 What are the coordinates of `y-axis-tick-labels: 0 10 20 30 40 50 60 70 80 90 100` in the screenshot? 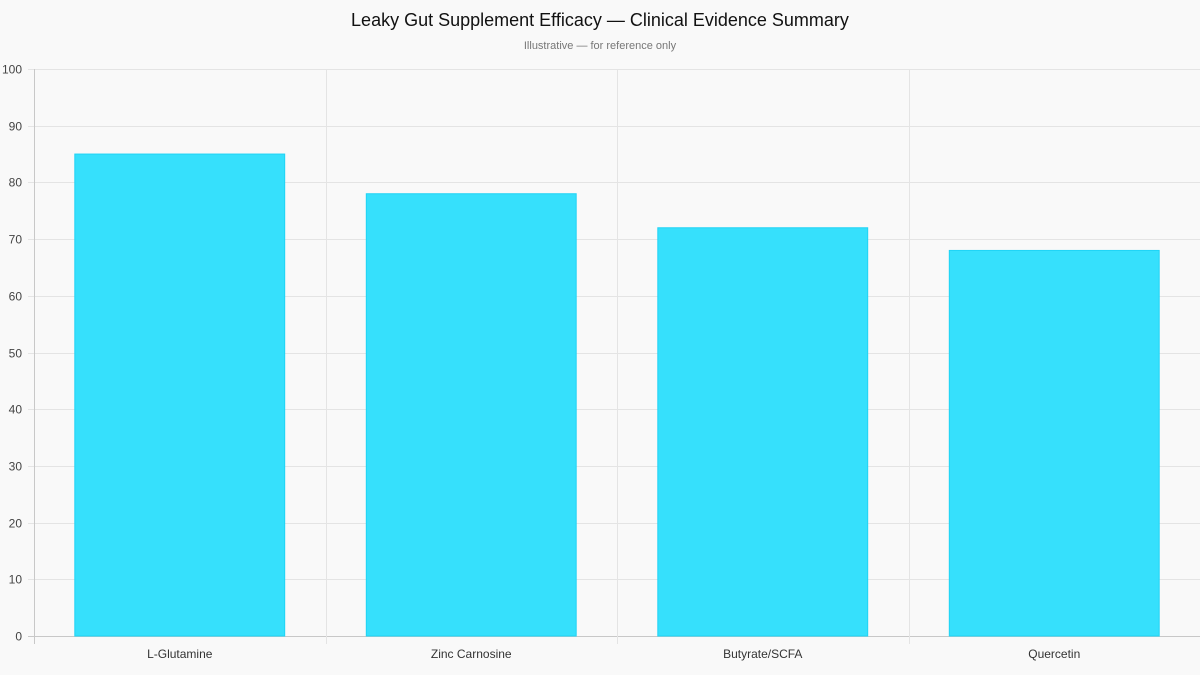 It's located at (12, 353).